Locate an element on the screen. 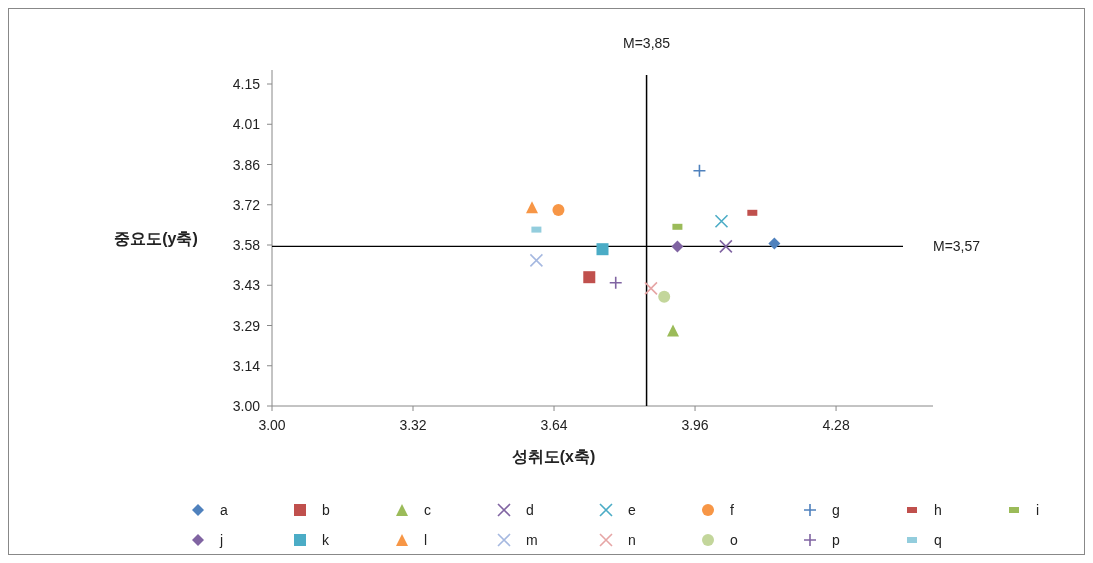  x-tick-label: 3.32 is located at coordinates (413, 425).